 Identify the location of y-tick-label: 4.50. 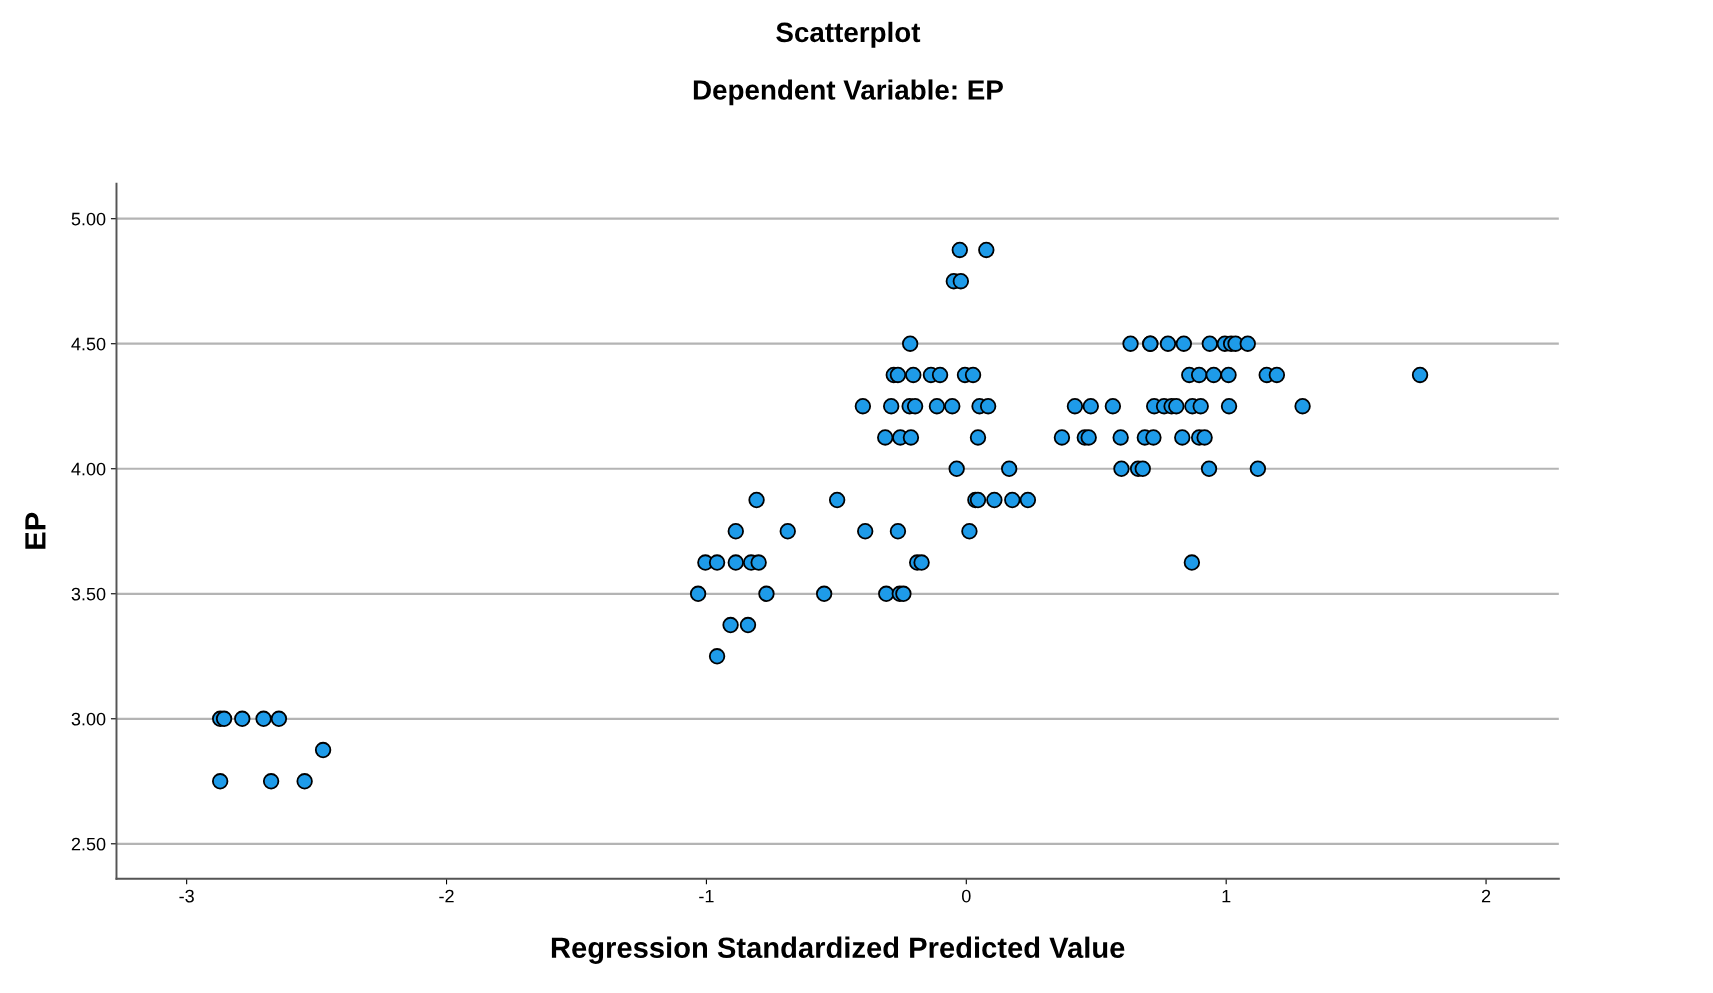
(88, 344).